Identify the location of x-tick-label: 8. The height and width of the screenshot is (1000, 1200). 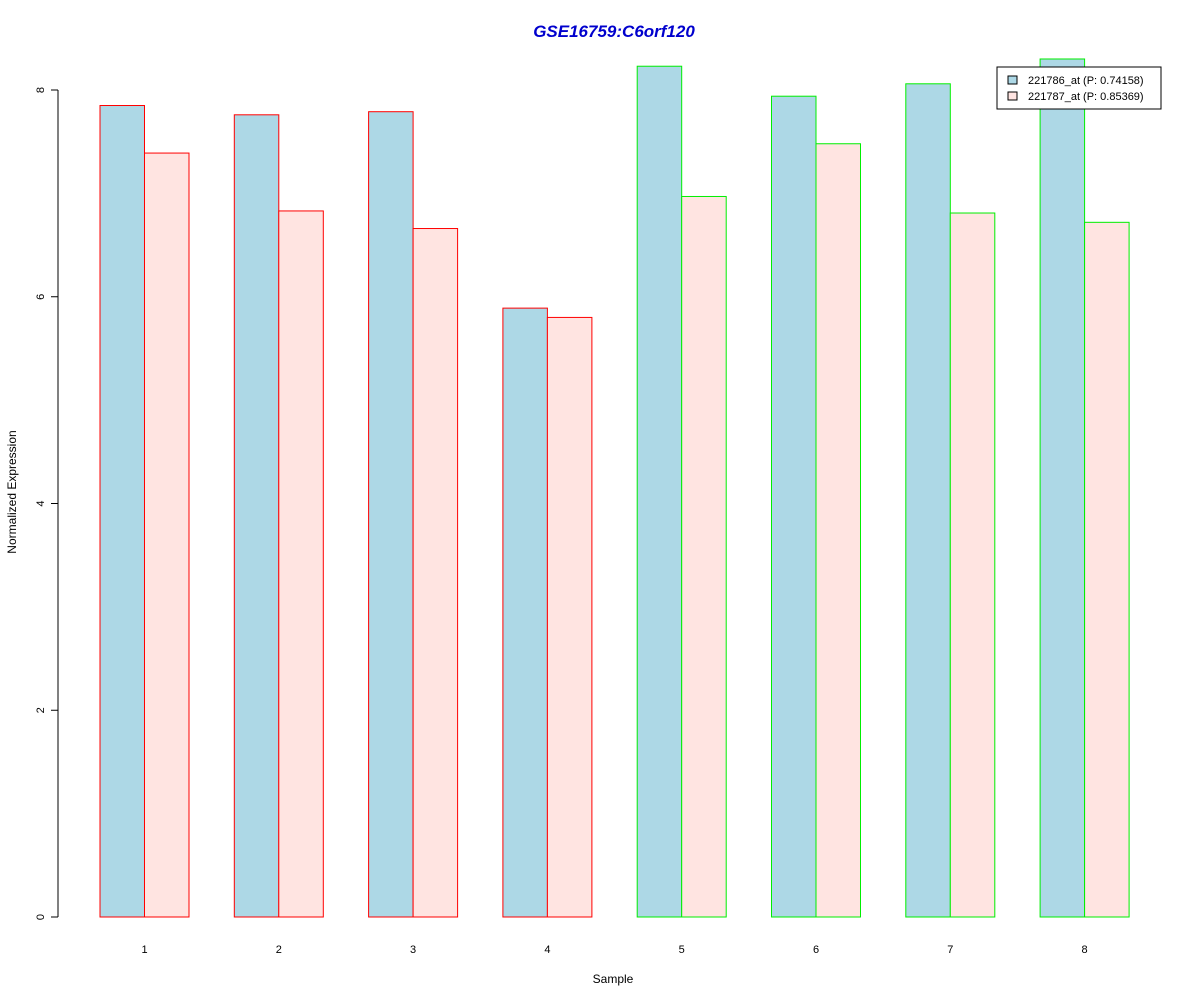
(1085, 950).